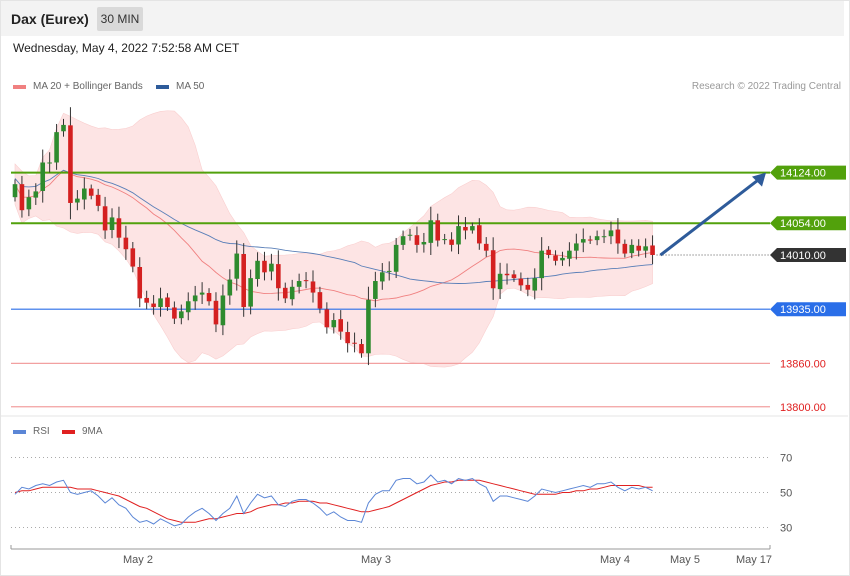 Image resolution: width=850 pixels, height=576 pixels. Describe the element at coordinates (710, 217) in the screenshot. I see `forecast-arrow-shaft` at that location.